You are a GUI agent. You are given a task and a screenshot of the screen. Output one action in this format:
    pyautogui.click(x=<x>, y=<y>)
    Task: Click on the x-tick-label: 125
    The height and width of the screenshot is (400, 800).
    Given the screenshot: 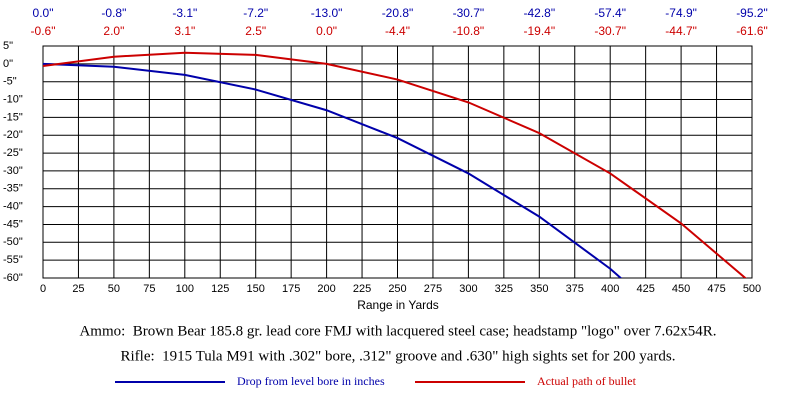 What is the action you would take?
    pyautogui.click(x=220, y=289)
    